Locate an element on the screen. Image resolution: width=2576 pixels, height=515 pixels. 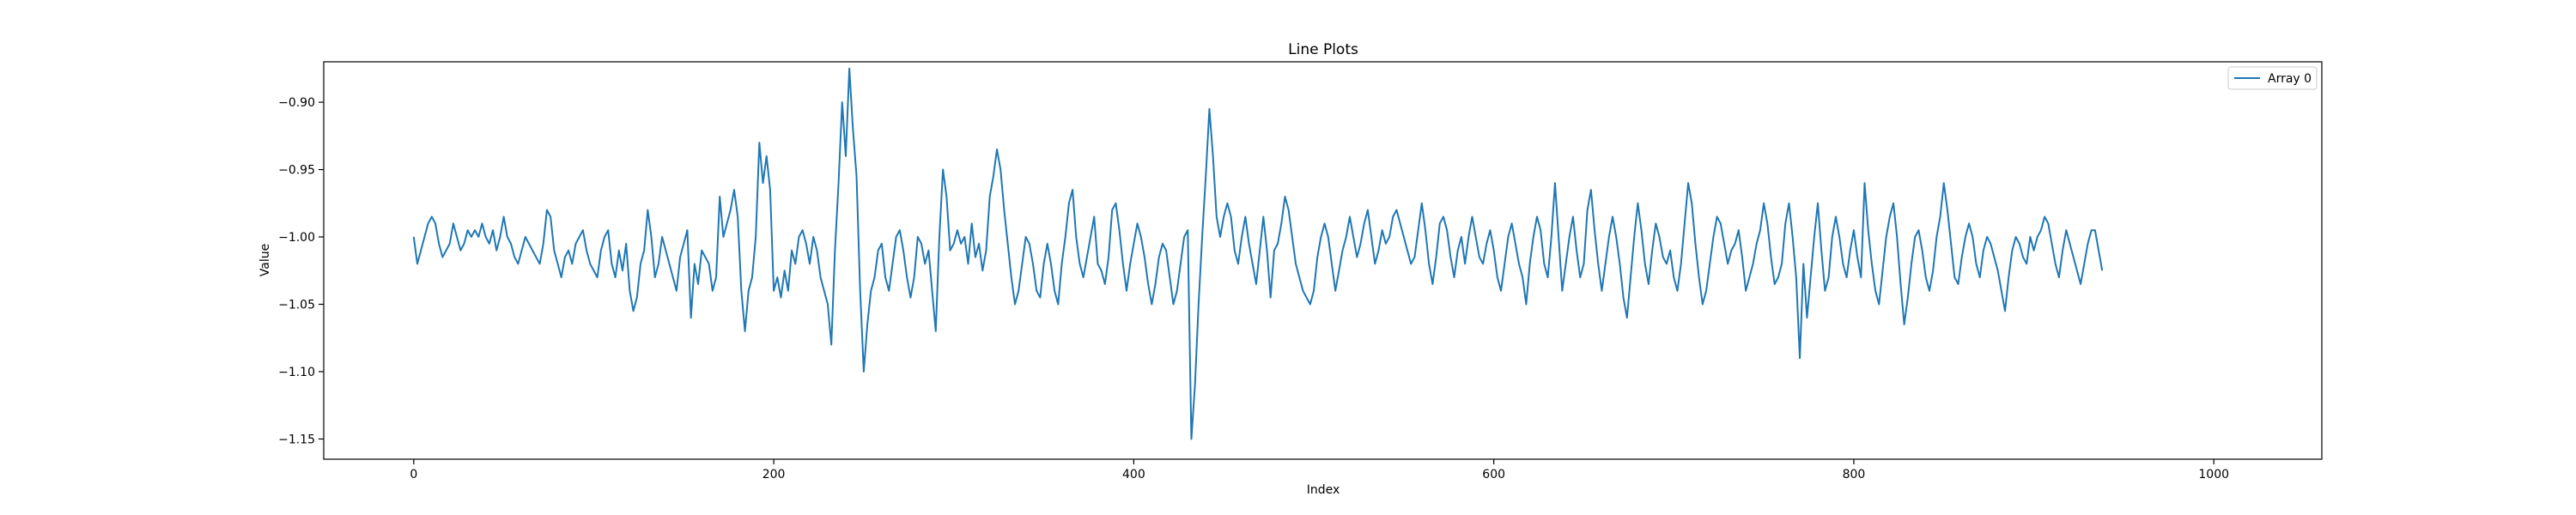
y-axis-label: Value is located at coordinates (265, 260).